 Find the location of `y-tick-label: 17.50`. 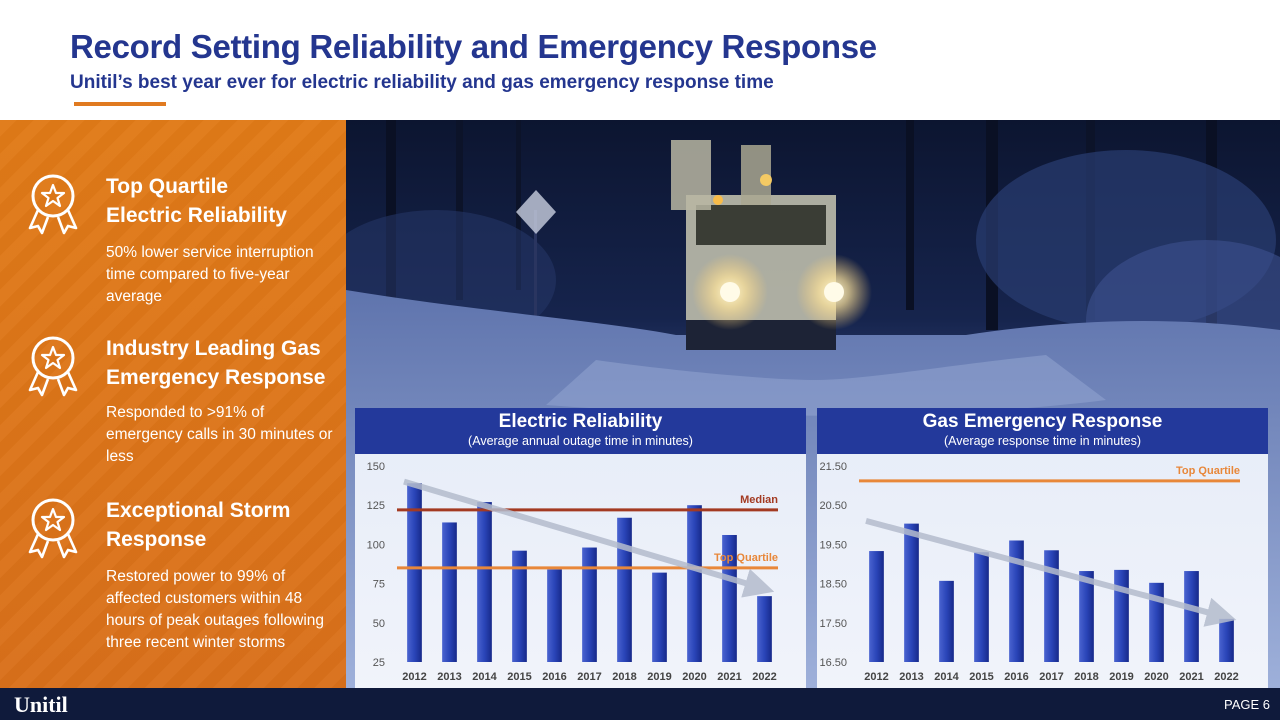

y-tick-label: 17.50 is located at coordinates (833, 624).